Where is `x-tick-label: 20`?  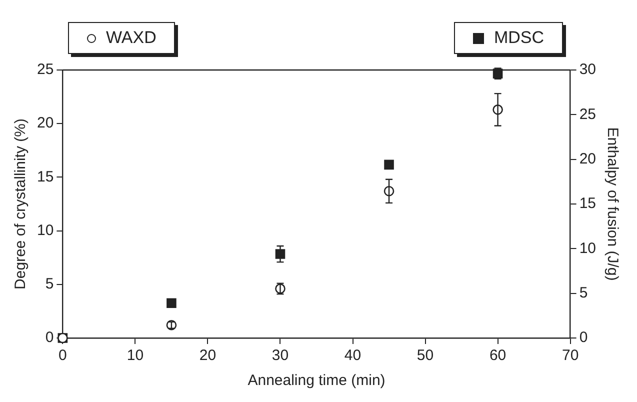
x-tick-label: 20 is located at coordinates (207, 355).